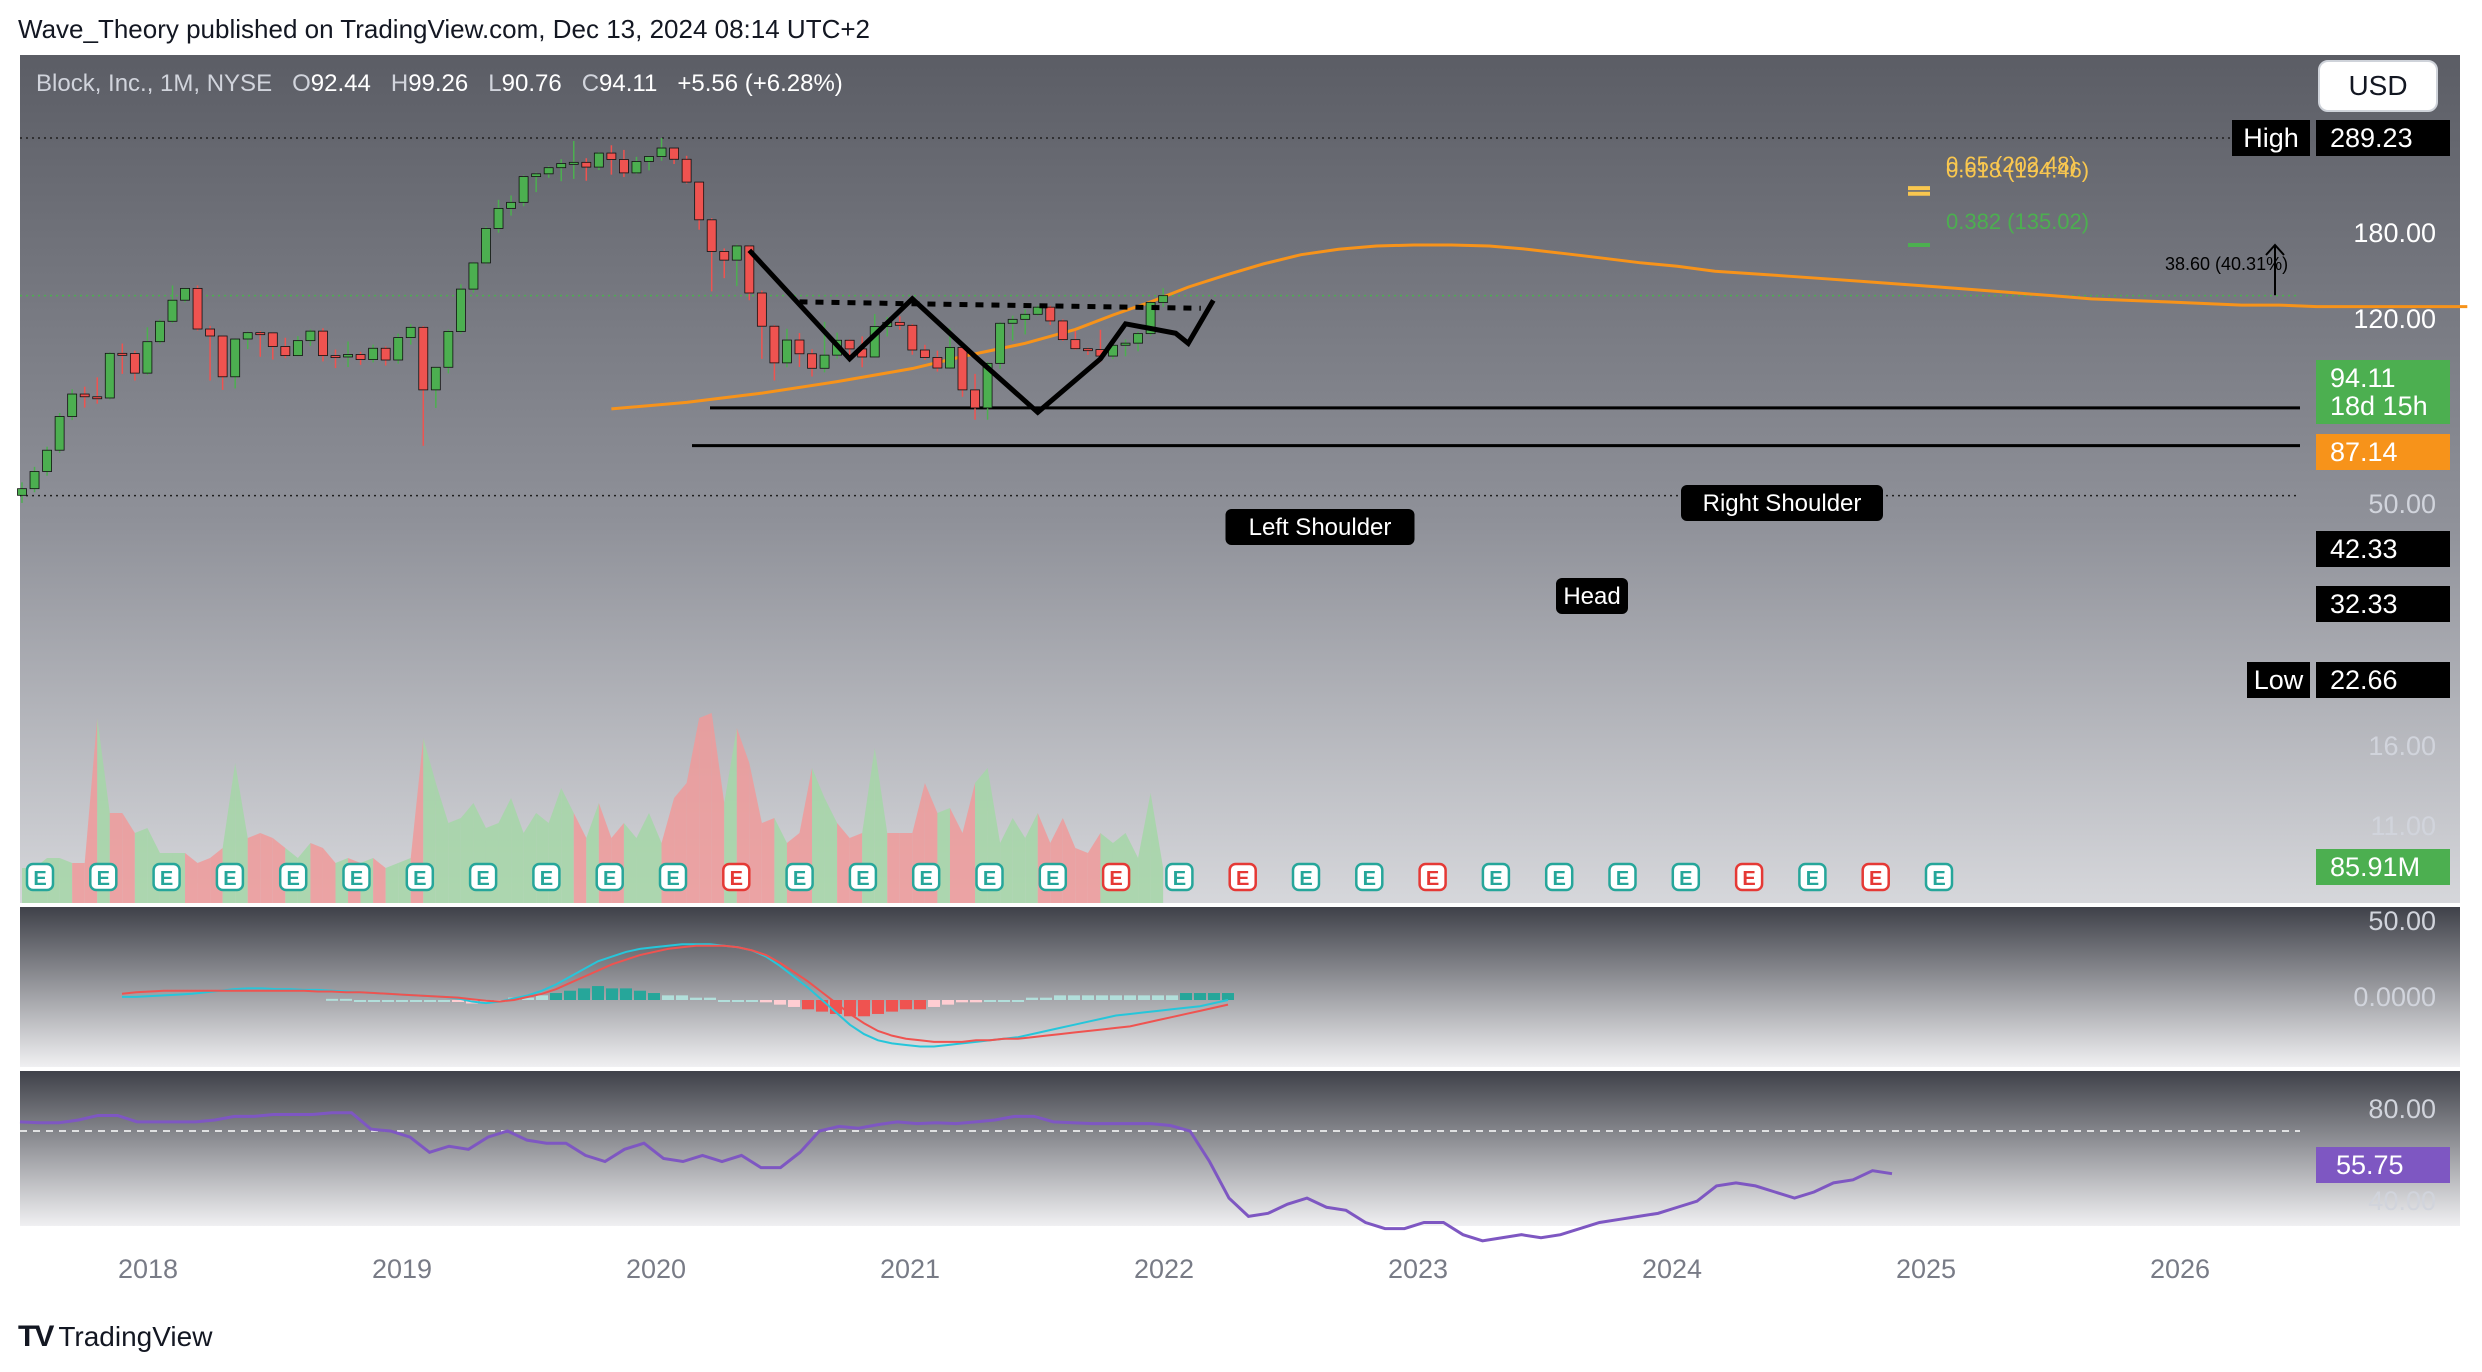 The width and height of the screenshot is (2482, 1372). What do you see at coordinates (910, 1269) in the screenshot?
I see `x-axis-tick: 2021` at bounding box center [910, 1269].